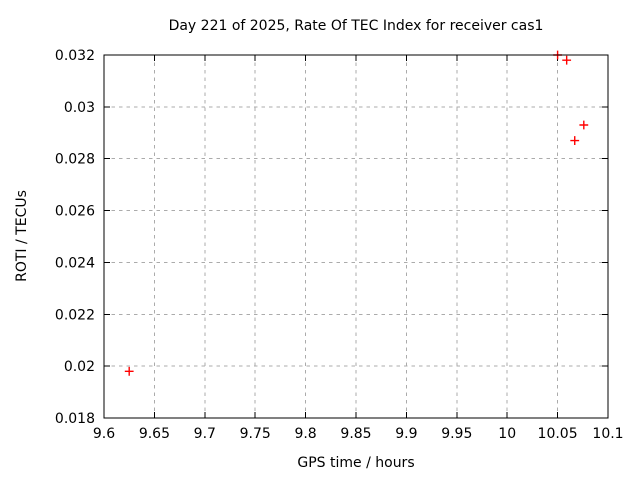 This screenshot has width=640, height=480. What do you see at coordinates (79, 108) in the screenshot?
I see `y-tick-label: 0.03` at bounding box center [79, 108].